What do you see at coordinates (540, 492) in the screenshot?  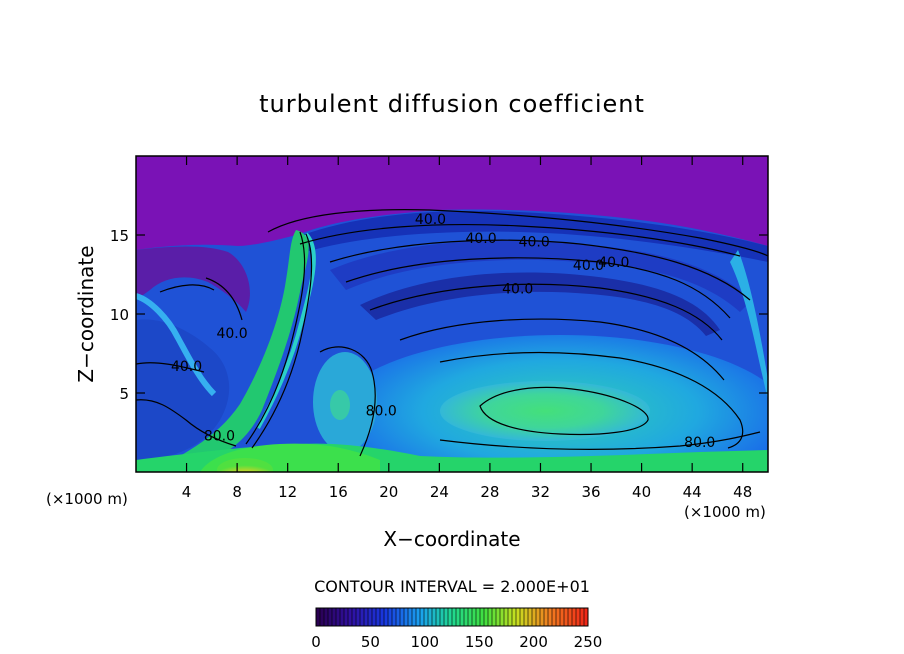 I see `x-tick-label: 32` at bounding box center [540, 492].